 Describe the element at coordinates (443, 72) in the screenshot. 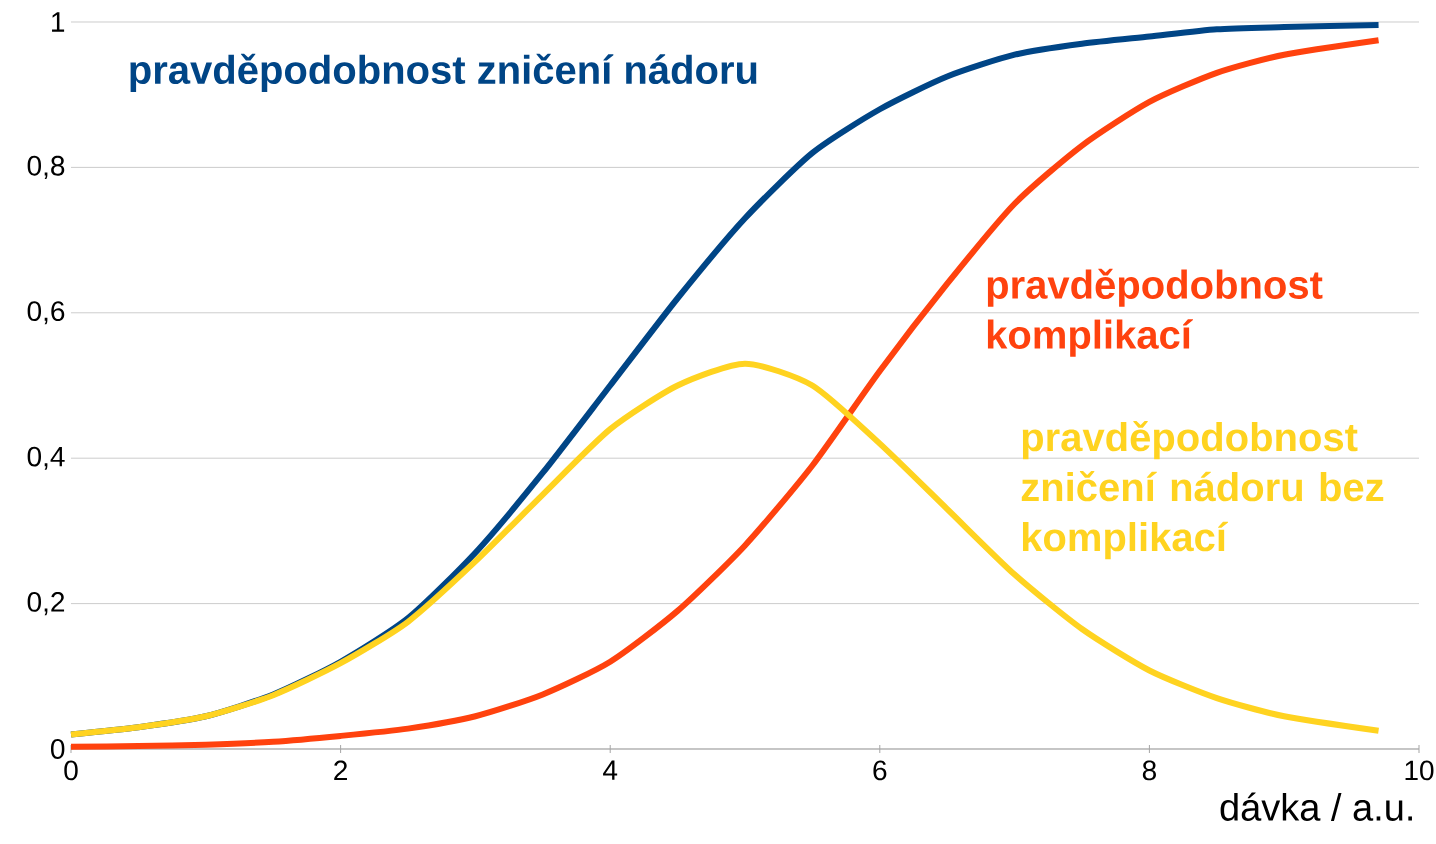

I see `text: pravděpodobnost zničení nádoru` at that location.